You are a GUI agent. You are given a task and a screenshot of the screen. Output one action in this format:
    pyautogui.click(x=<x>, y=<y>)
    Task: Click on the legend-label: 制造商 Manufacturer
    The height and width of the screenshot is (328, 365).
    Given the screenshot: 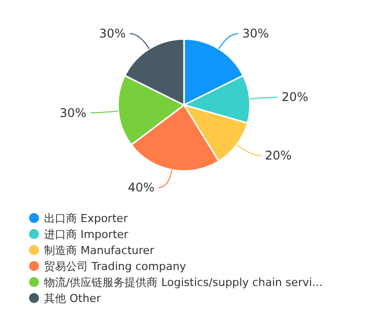 What is the action you would take?
    pyautogui.click(x=99, y=250)
    